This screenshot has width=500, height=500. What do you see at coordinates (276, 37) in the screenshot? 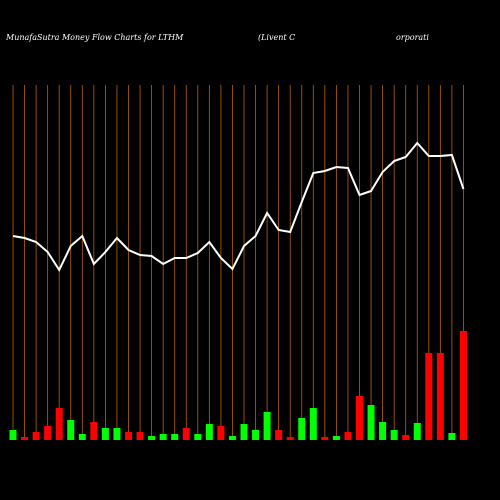
I see `chart-subtitle: (Livent C` at bounding box center [276, 37].